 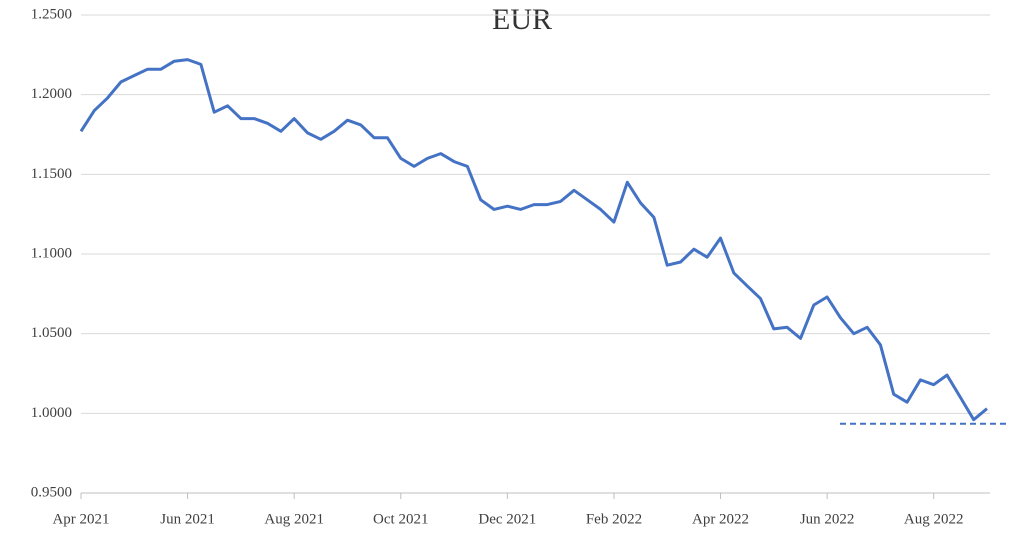 What do you see at coordinates (400, 519) in the screenshot?
I see `x-tick-label: Oct 2021` at bounding box center [400, 519].